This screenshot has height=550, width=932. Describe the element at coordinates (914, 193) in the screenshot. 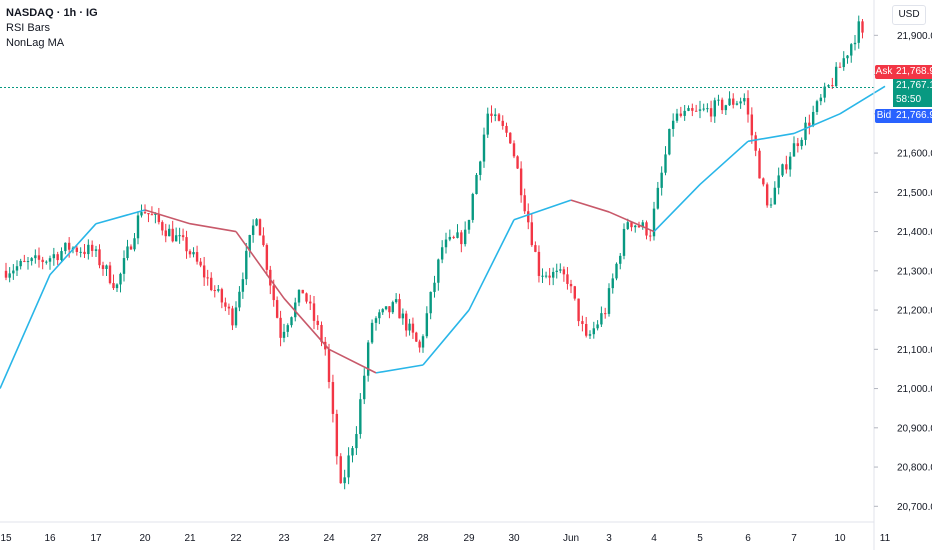

I see `price-axis-tick-label: 21,500.0` at that location.